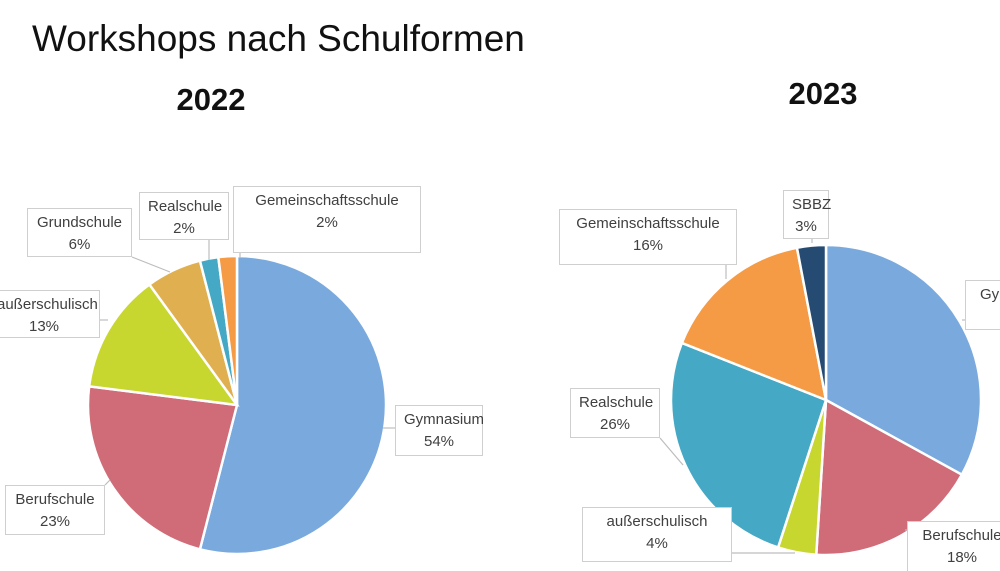 Image resolution: width=1000 pixels, height=571 pixels. I want to click on slice-label: Grundschule, so click(79, 222).